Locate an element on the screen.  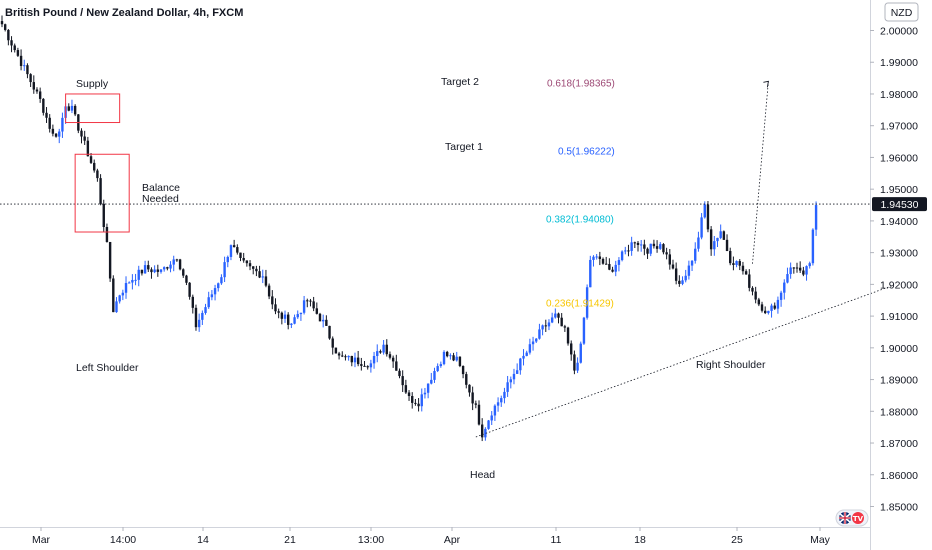
projection-line is located at coordinates (760, 172).